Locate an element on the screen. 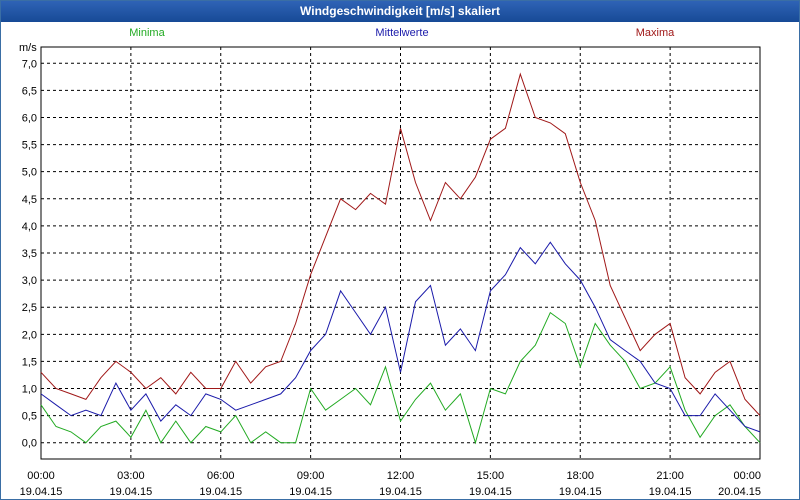 The height and width of the screenshot is (500, 800). y-tick-label: 0,0 is located at coordinates (29, 444).